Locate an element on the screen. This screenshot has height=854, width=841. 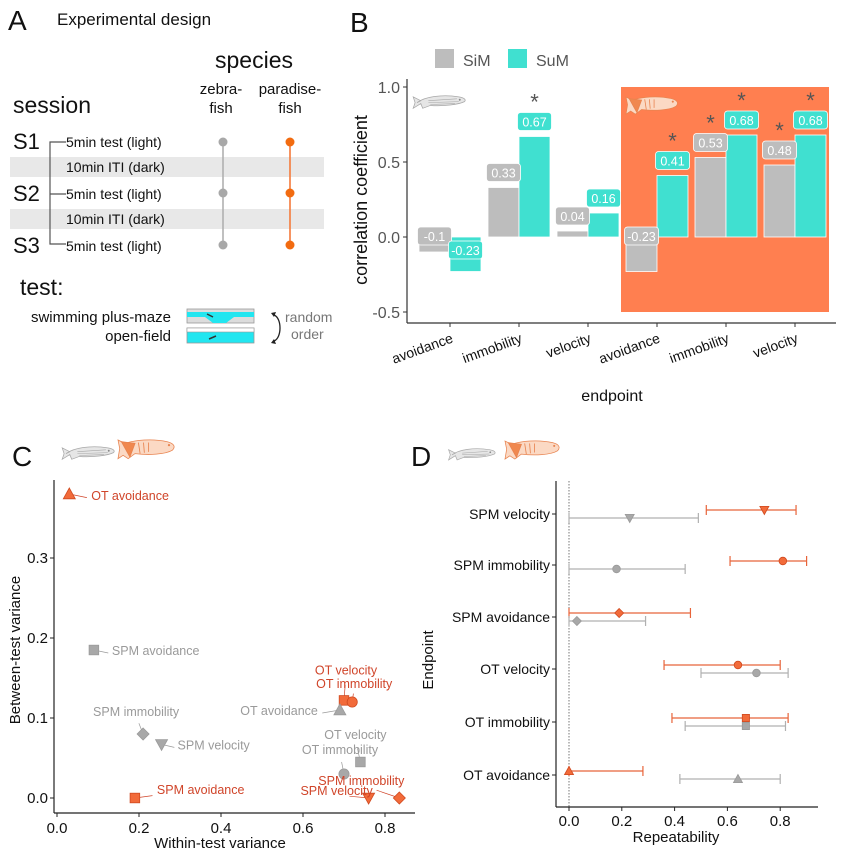
random-order-arrow-icon is located at coordinates (277, 328).